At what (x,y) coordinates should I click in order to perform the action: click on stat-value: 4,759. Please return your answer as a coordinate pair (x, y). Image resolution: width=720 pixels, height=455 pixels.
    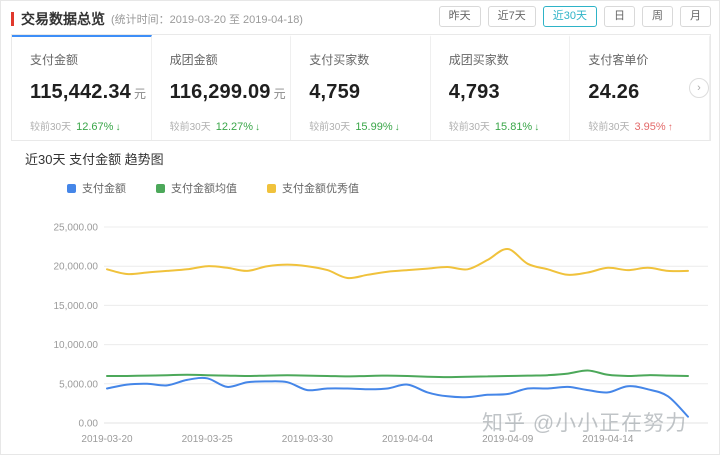
    Looking at the image, I should click on (335, 92).